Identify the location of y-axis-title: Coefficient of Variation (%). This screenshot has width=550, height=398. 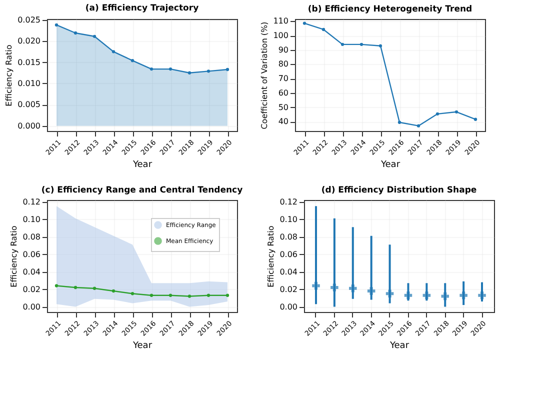
(265, 76).